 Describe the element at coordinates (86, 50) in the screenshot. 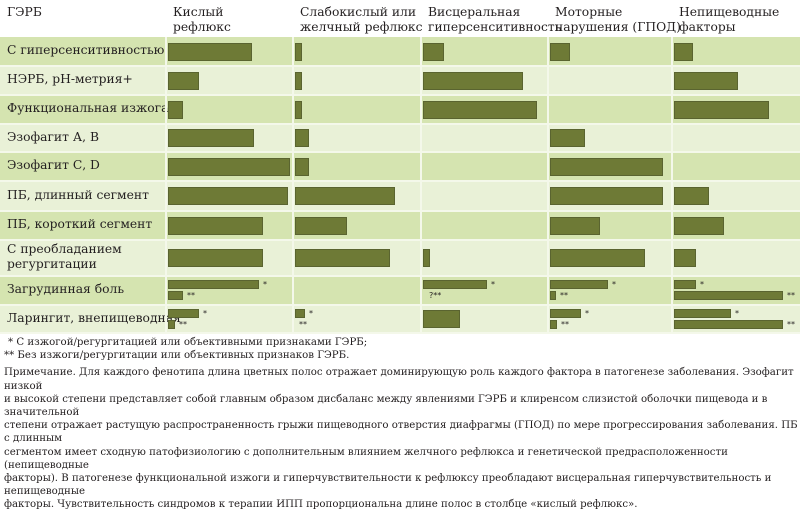

I see `row-label-line: С гиперсенситивностью` at that location.